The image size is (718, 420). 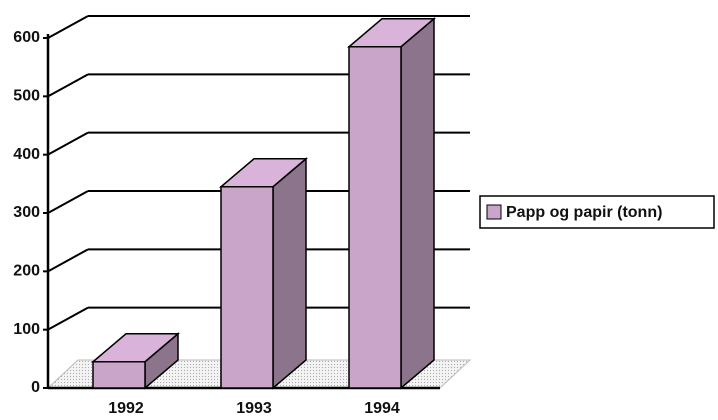 What do you see at coordinates (382, 408) in the screenshot?
I see `x-tick-label: 1994` at bounding box center [382, 408].